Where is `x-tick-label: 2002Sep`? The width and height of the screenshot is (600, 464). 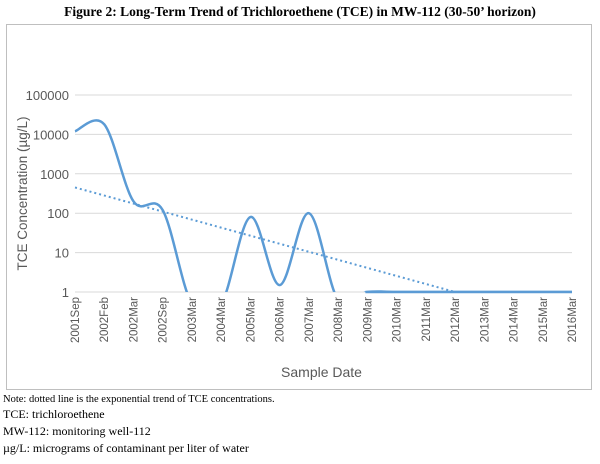
x-tick-label: 2002Sep is located at coordinates (164, 320).